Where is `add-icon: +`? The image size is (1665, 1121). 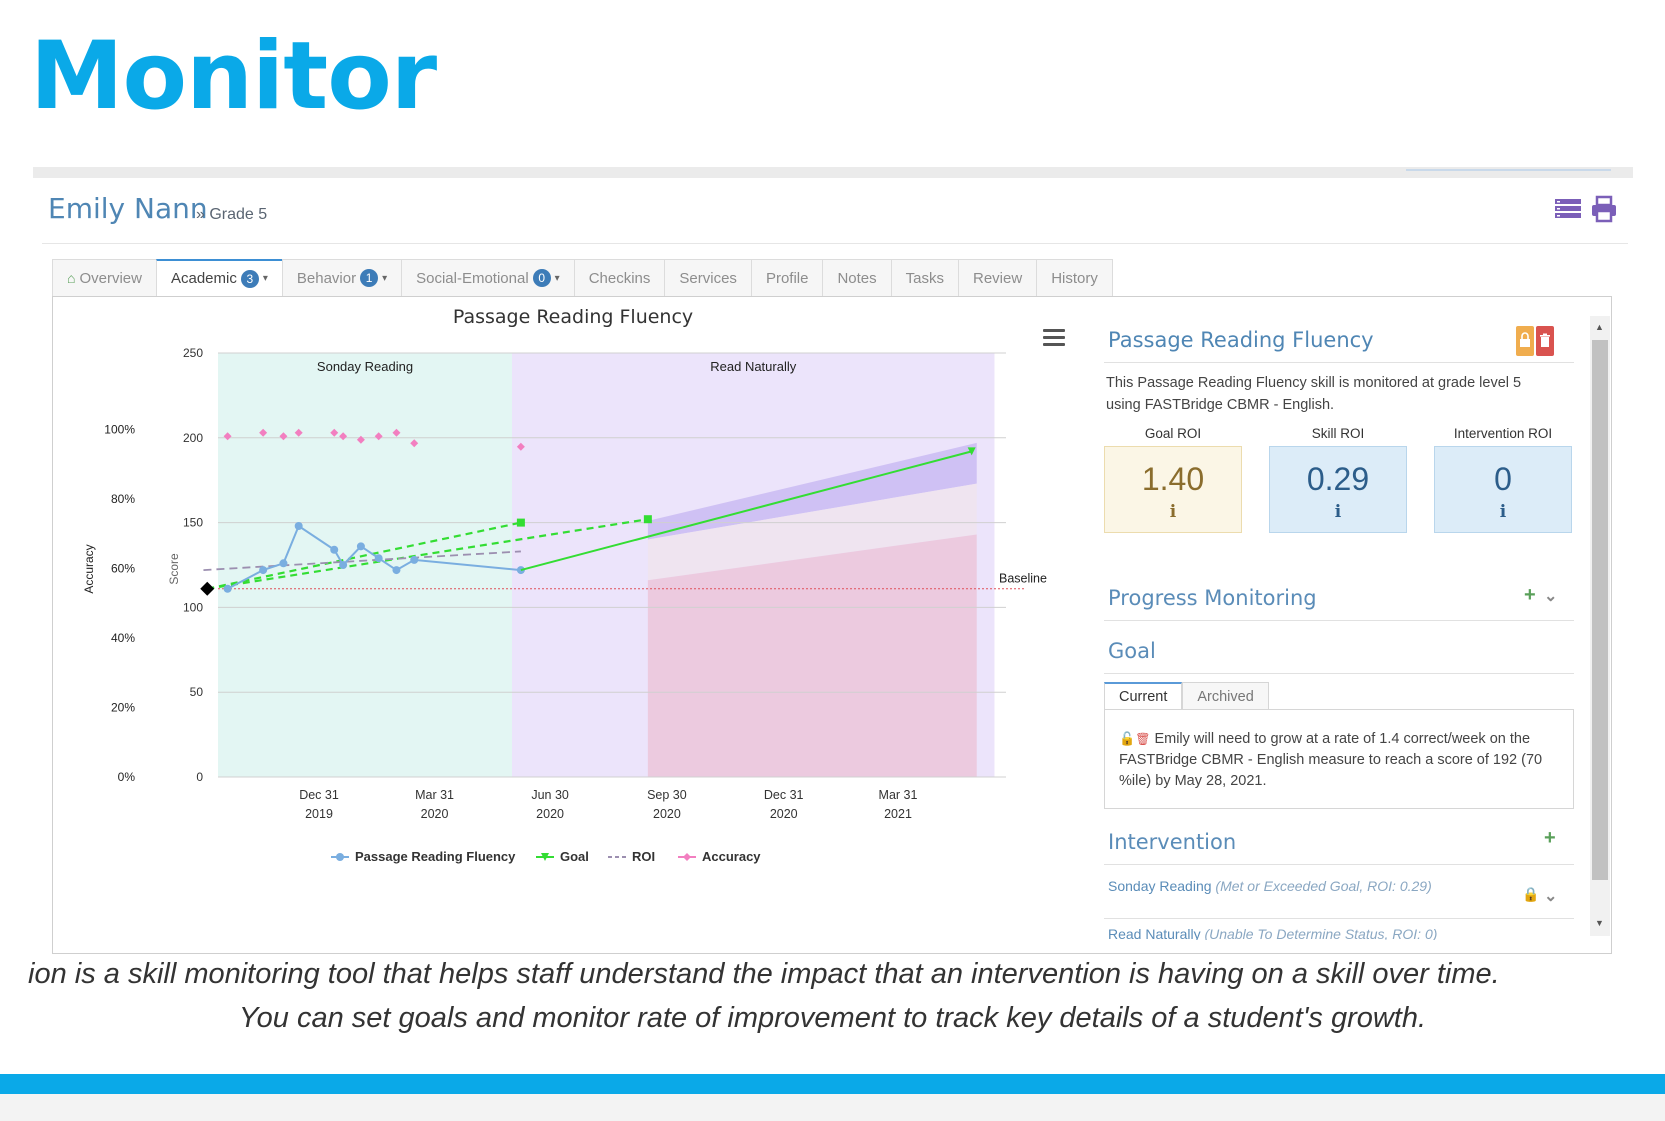
add-icon: + is located at coordinates (1530, 595).